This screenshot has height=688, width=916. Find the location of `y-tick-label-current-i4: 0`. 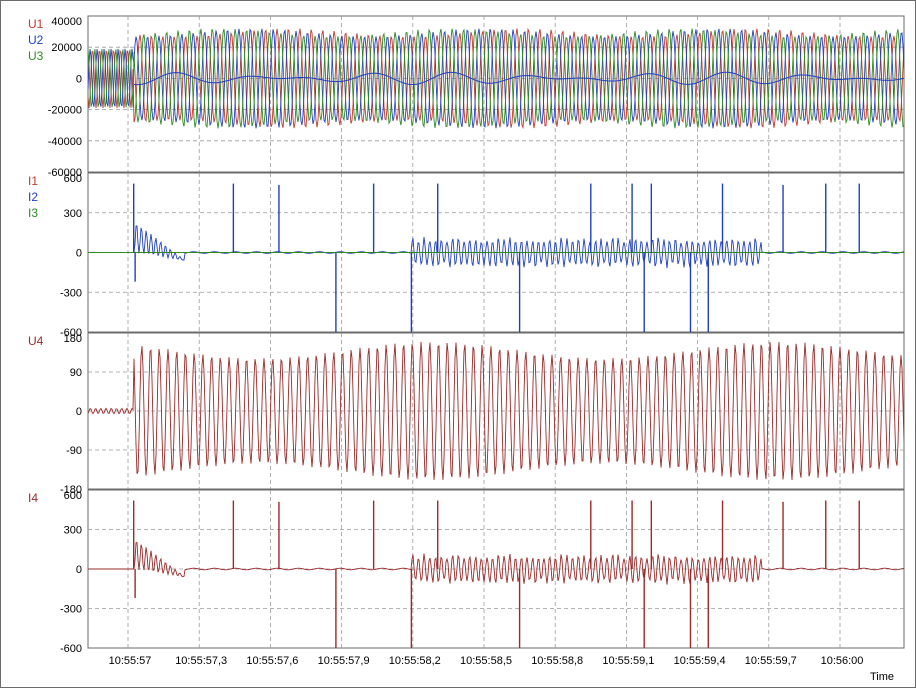

y-tick-label-current-i4: 0 is located at coordinates (79, 570).